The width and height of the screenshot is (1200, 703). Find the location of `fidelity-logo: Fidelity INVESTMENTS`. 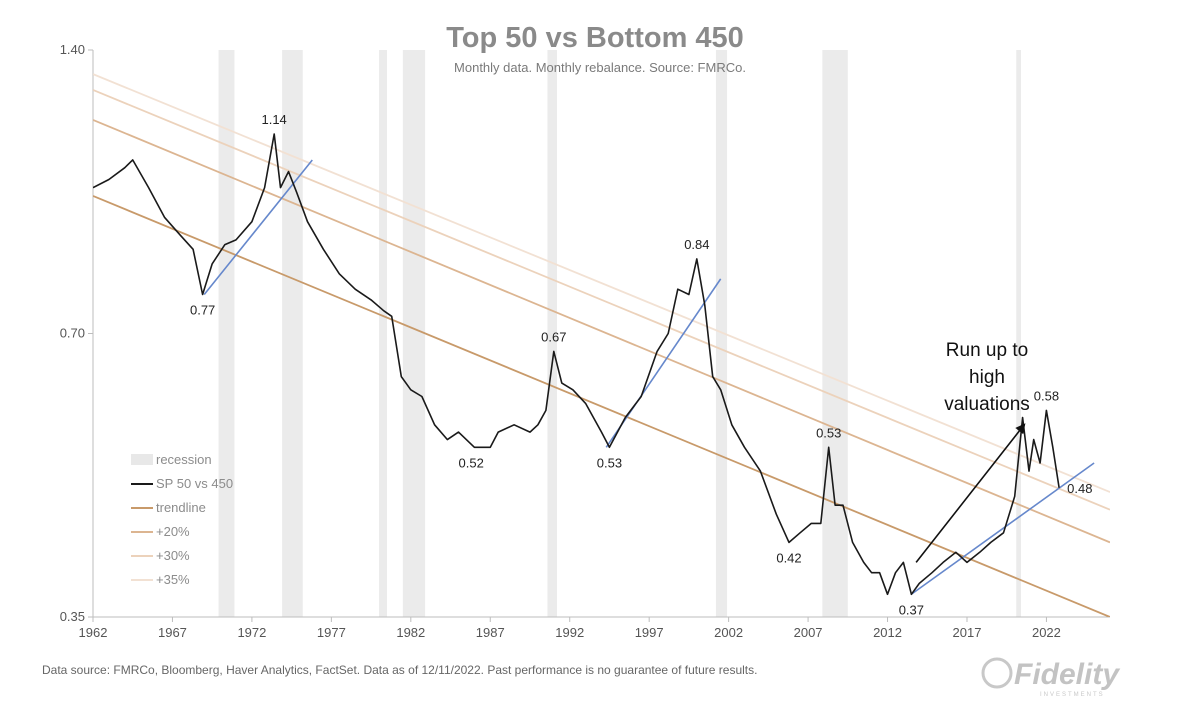

fidelity-logo: Fidelity INVESTMENTS is located at coordinates (1050, 677).